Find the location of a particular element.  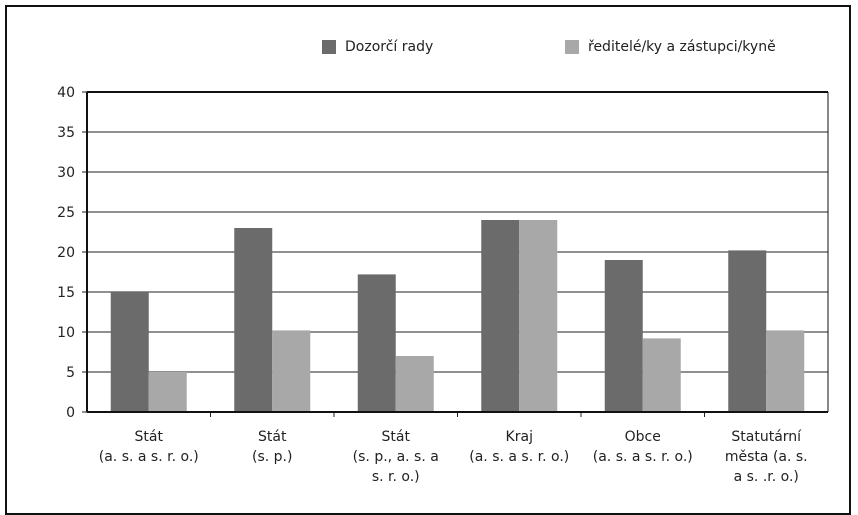

legend-item-reditele: ředitelé/ky a zástupci/kyně is located at coordinates (670, 47).